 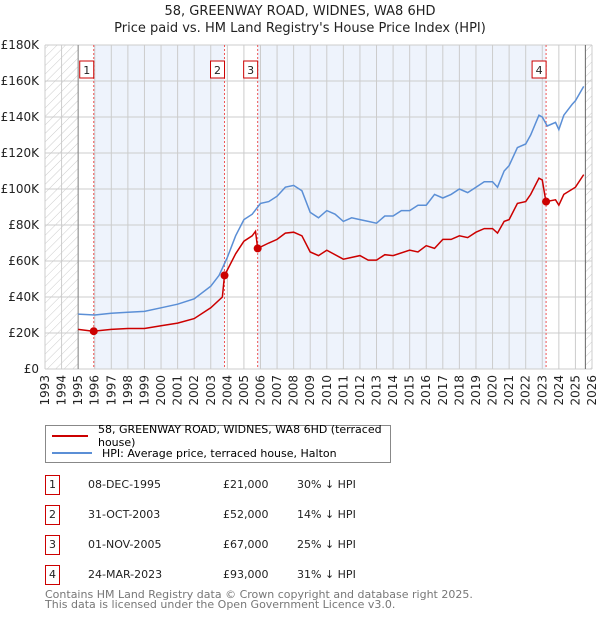 What do you see at coordinates (559, 390) in the screenshot?
I see `x-tick-label: 2024` at bounding box center [559, 390].